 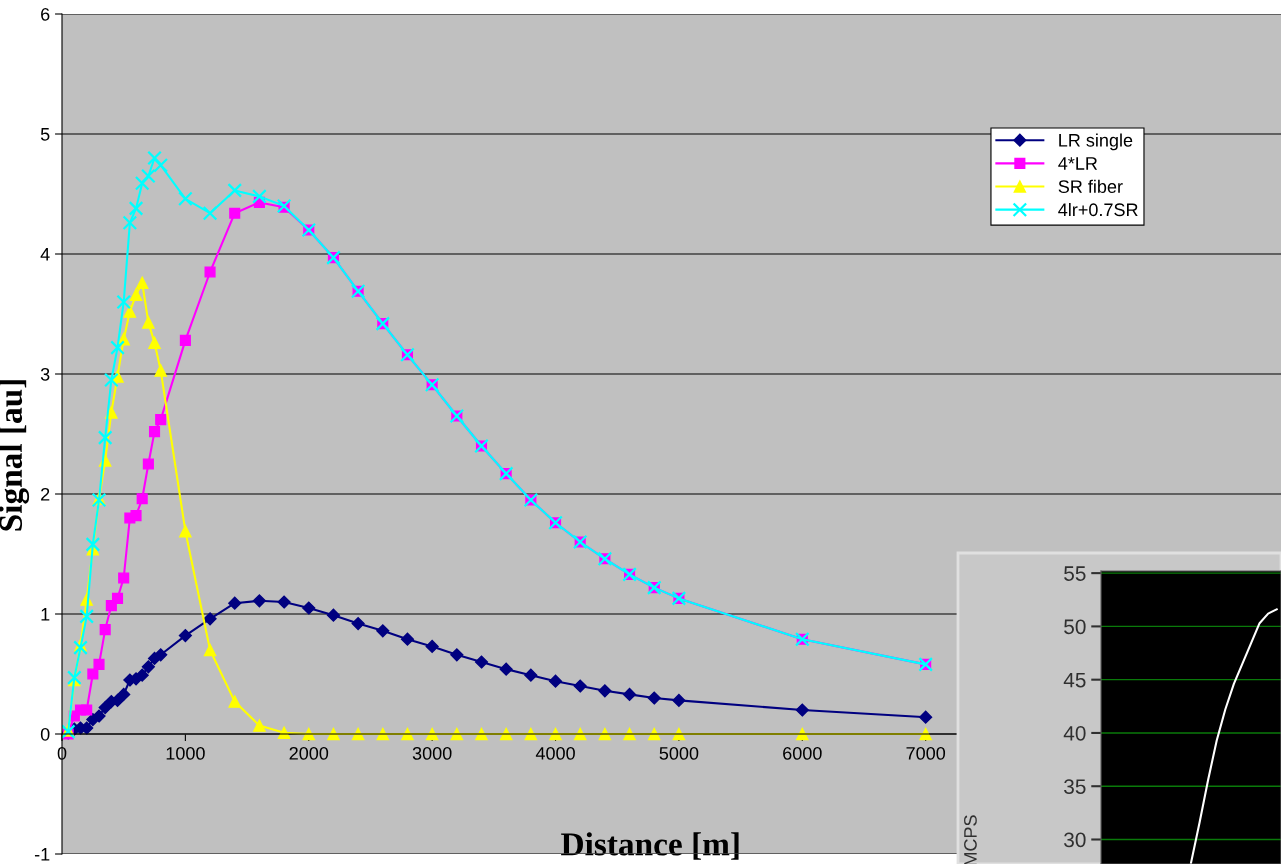 I want to click on y-tick-label: 5, so click(x=45, y=134).